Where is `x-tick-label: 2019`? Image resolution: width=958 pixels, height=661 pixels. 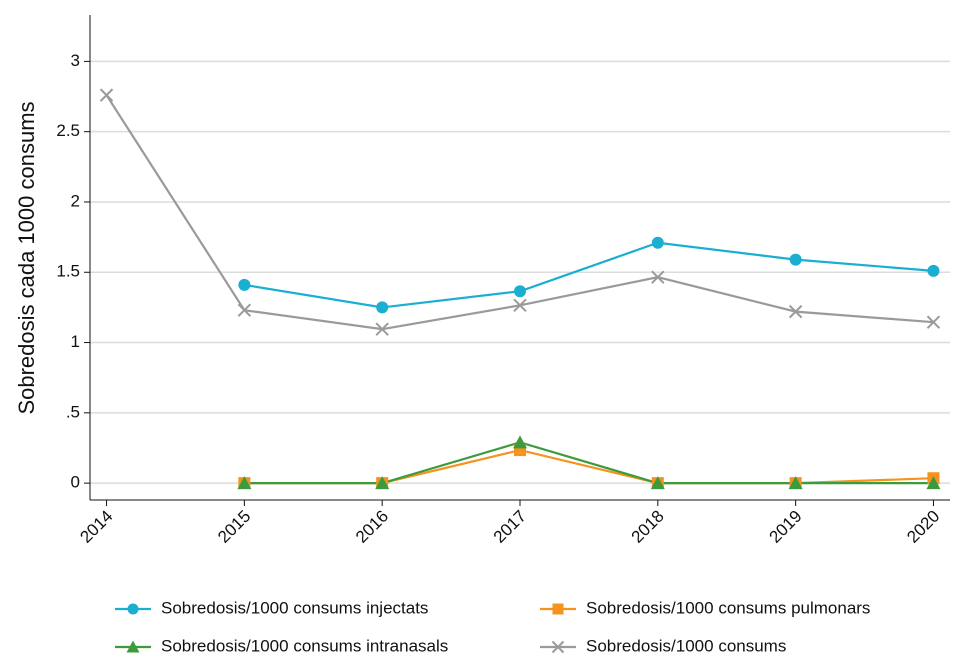
x-tick-label: 2019 is located at coordinates (785, 527).